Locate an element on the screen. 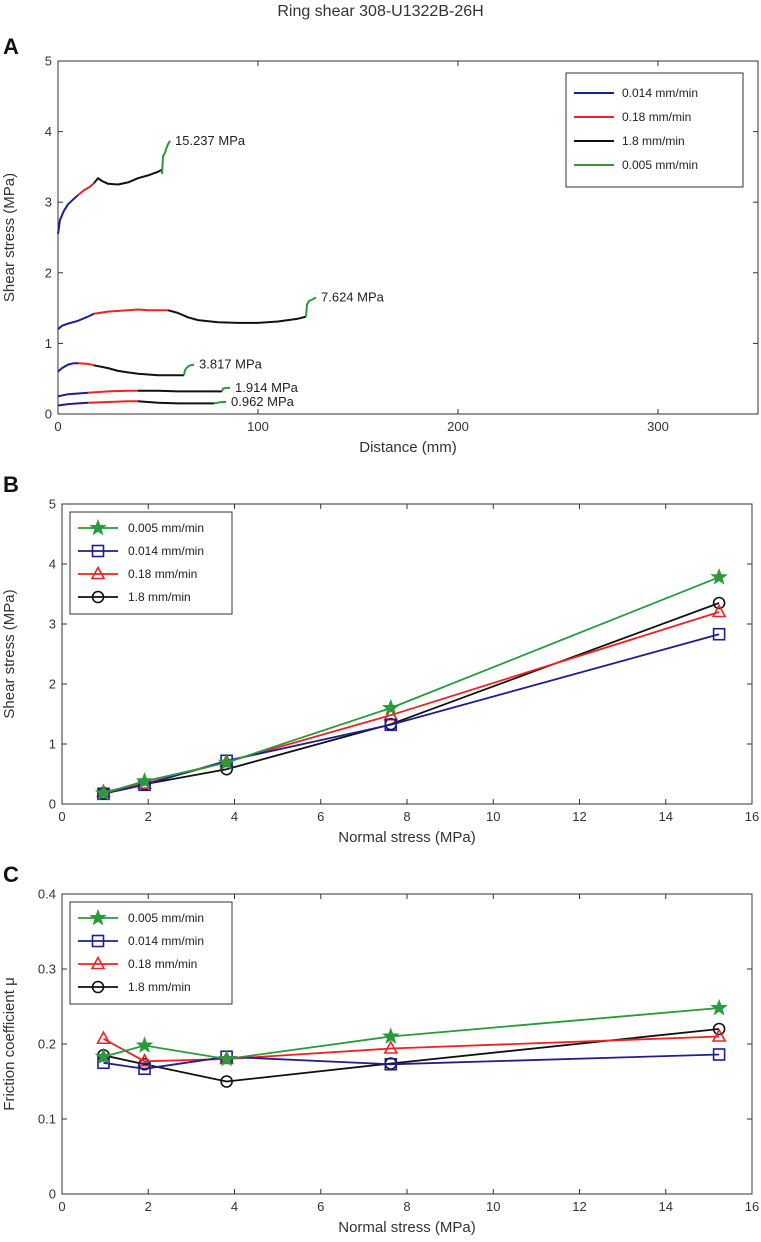 This screenshot has width=761, height=1242. data-label: 1.914 MPa is located at coordinates (267, 387).